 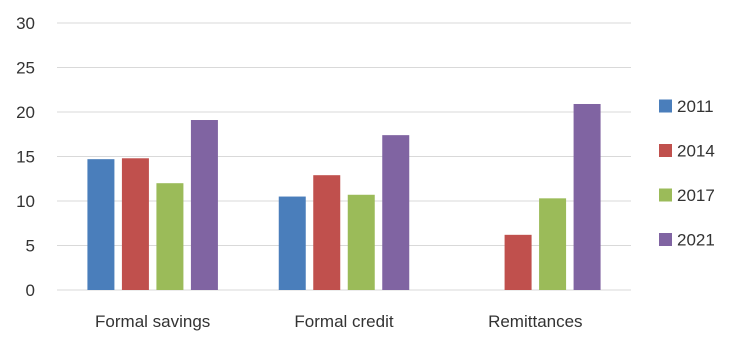 I want to click on y-tick-label: 30, so click(x=25, y=23).